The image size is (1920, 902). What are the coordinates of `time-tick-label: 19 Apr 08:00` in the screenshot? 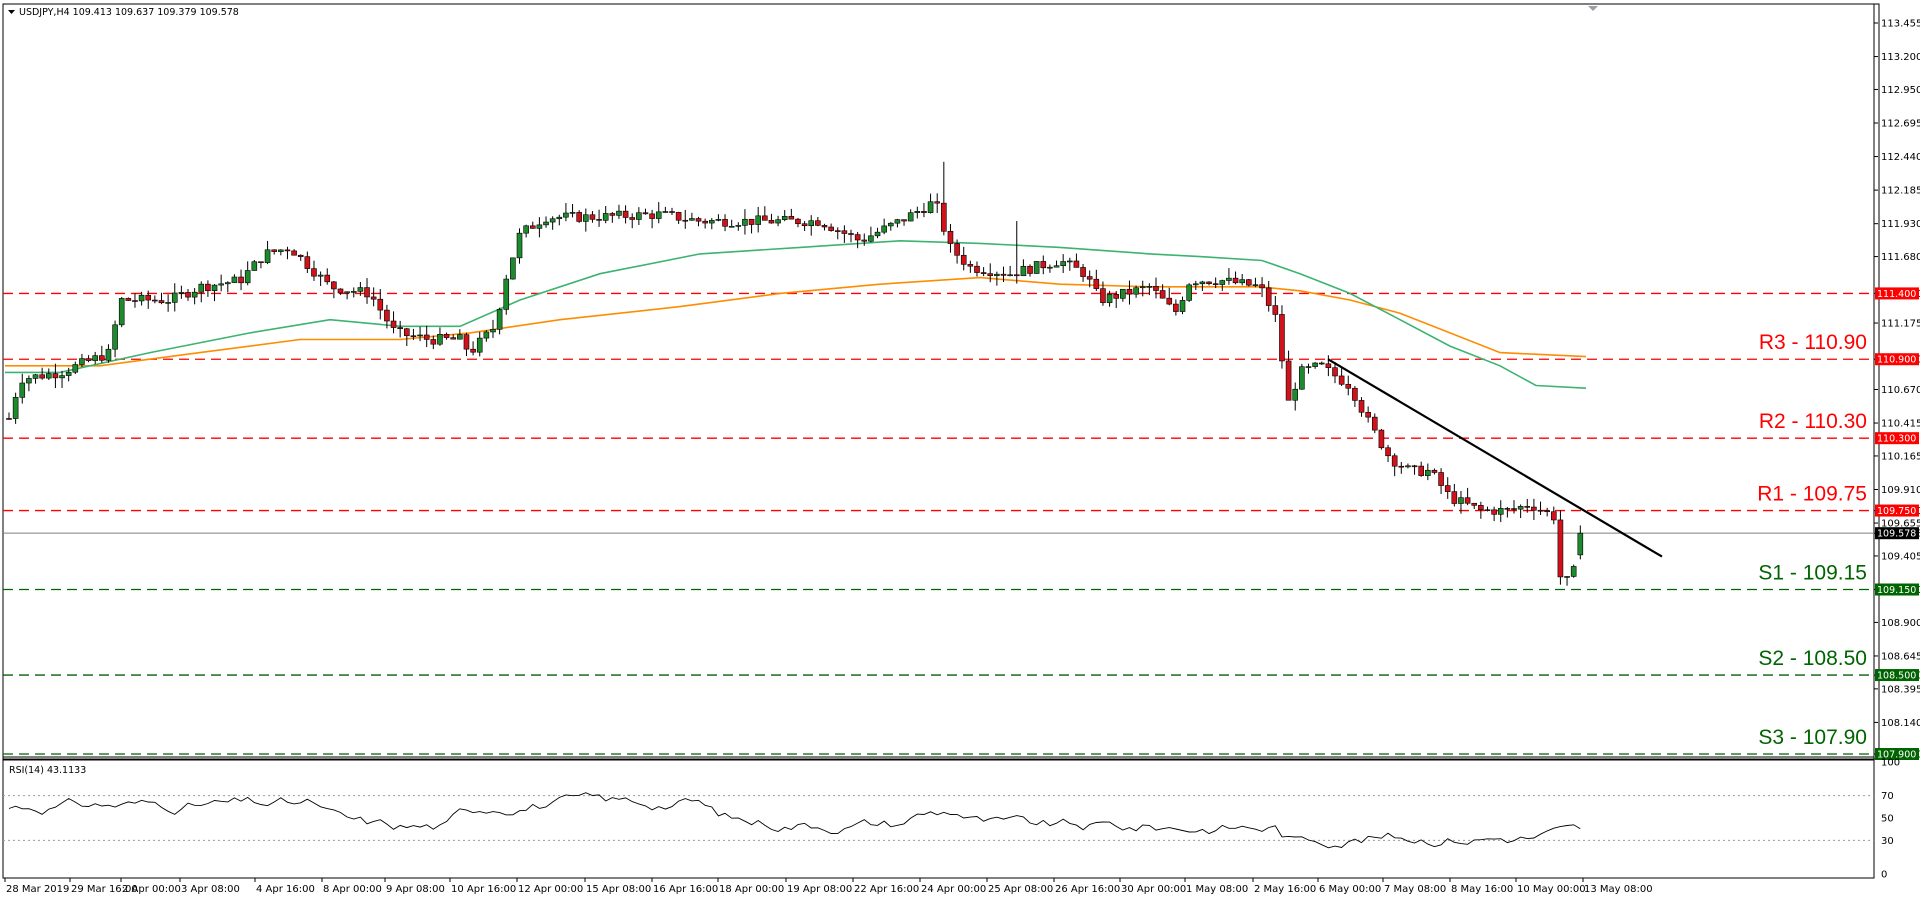 It's located at (819, 889).